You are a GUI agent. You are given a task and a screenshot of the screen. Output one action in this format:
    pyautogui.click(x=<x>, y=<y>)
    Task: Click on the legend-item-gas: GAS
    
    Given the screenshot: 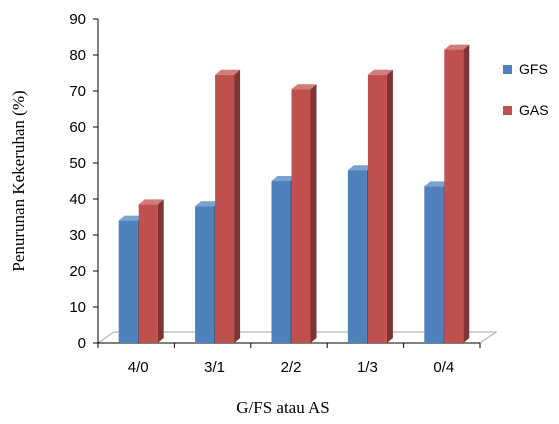 What is the action you would take?
    pyautogui.click(x=526, y=110)
    